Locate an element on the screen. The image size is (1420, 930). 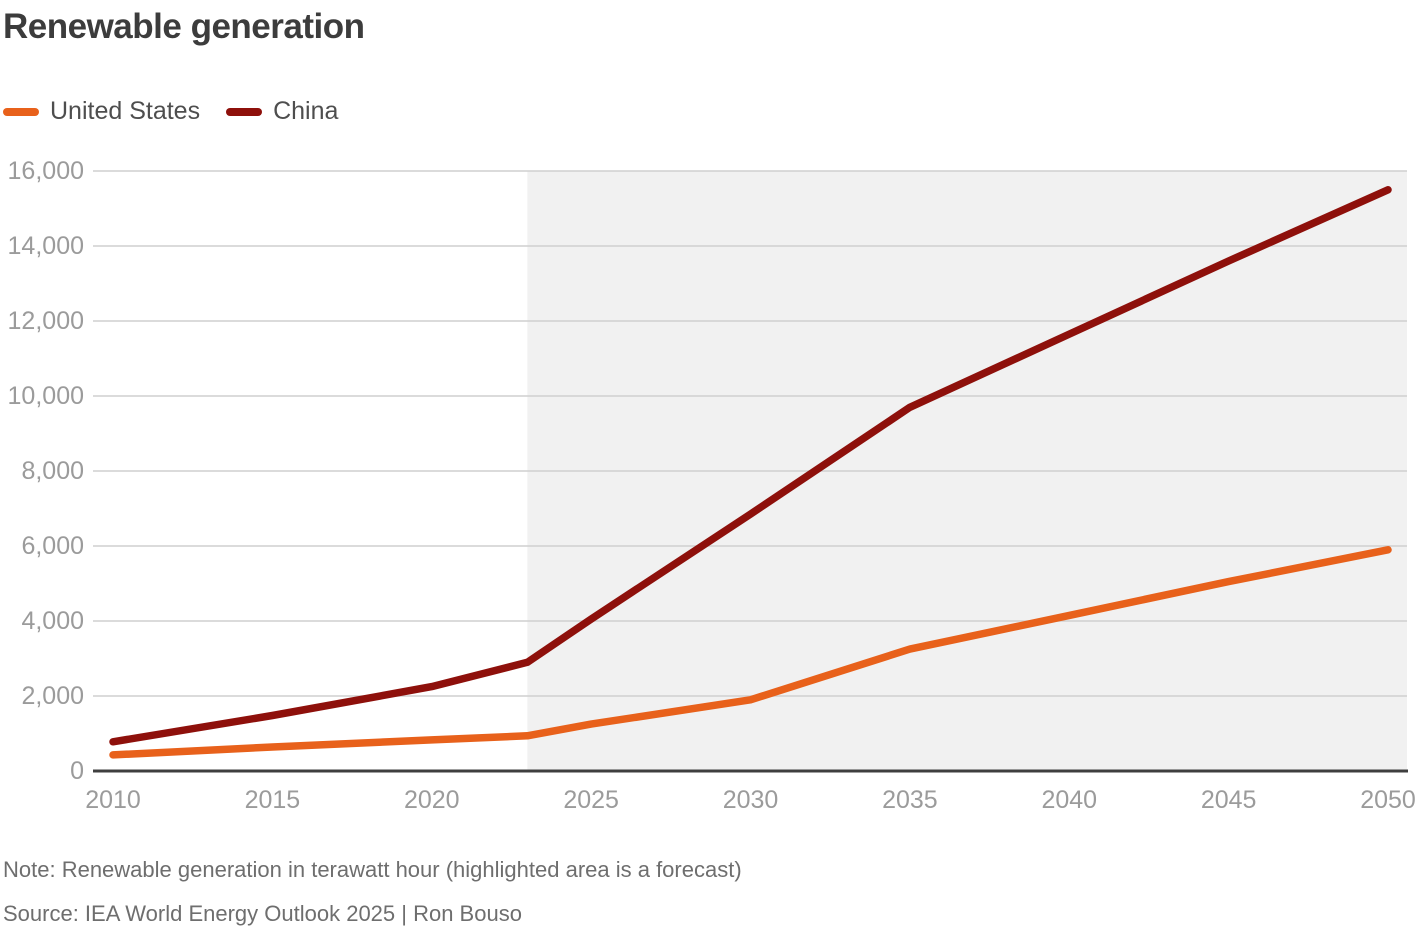
y-tick-label: 12,000 is located at coordinates (46, 321).